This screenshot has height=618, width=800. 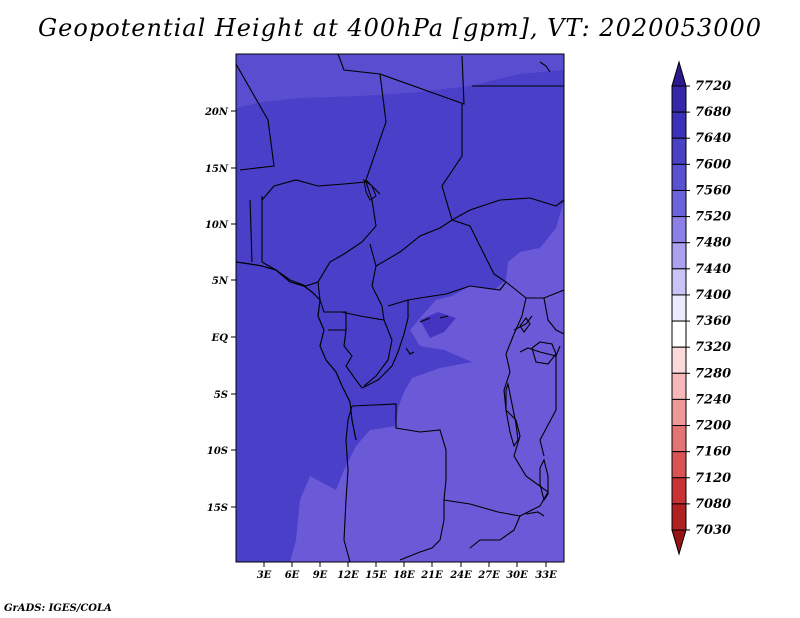 I want to click on lat-label-20n: 20N, so click(x=216, y=112).